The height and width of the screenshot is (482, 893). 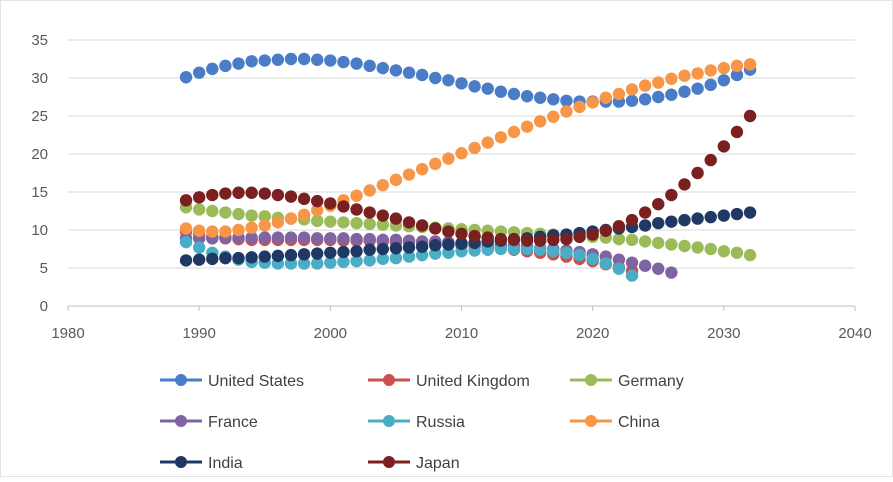 I want to click on data-point-united-states-2010, so click(x=461, y=83).